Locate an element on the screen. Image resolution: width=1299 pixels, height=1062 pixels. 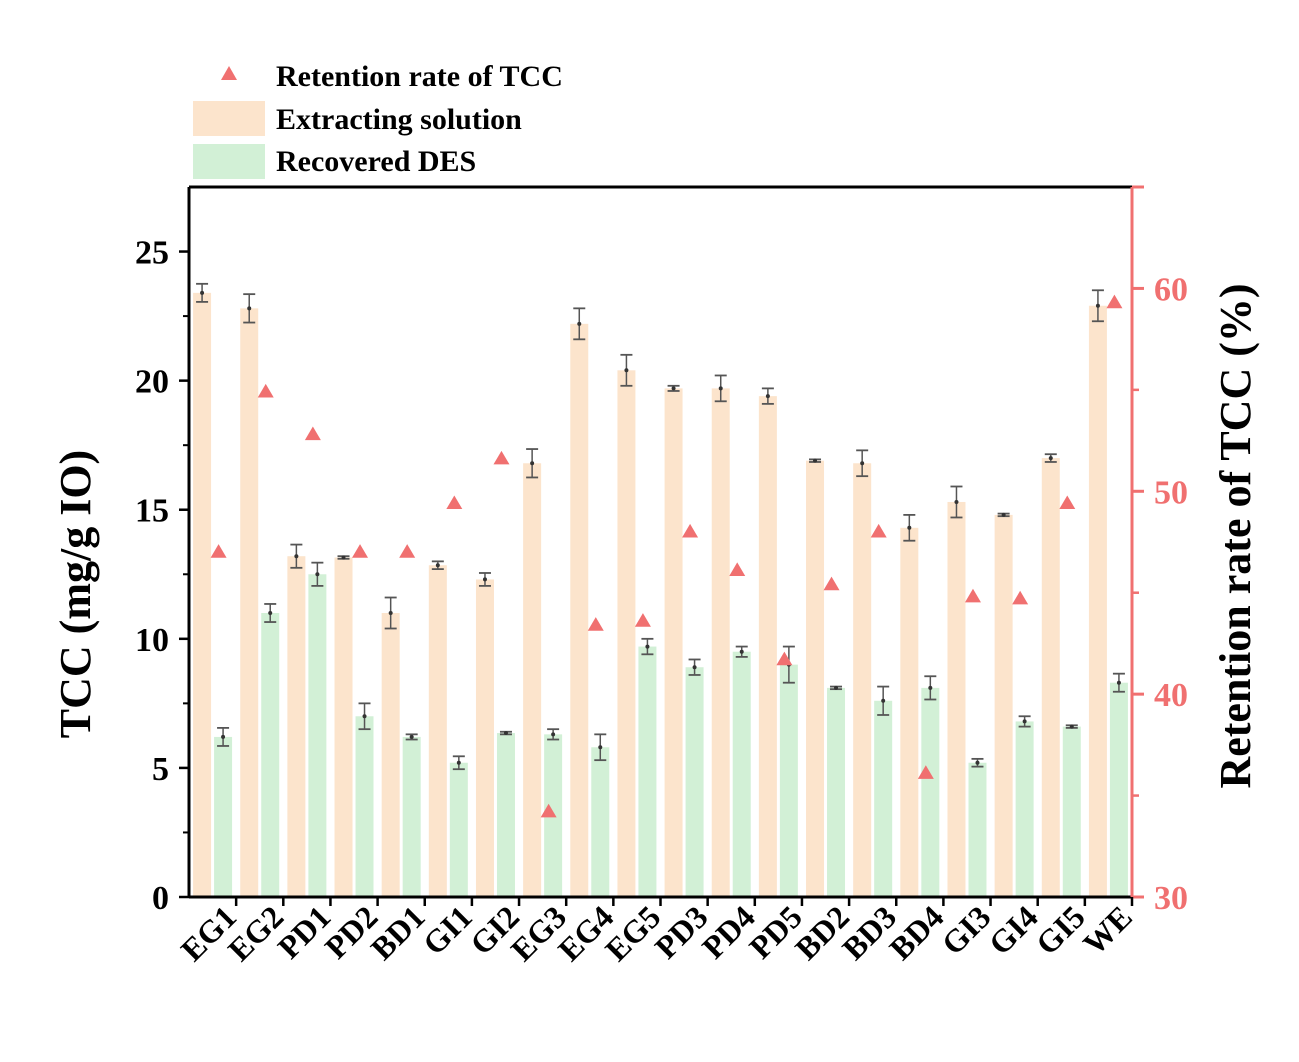
legend-retention-label: Retention rate of TCC is located at coordinates (419, 76).